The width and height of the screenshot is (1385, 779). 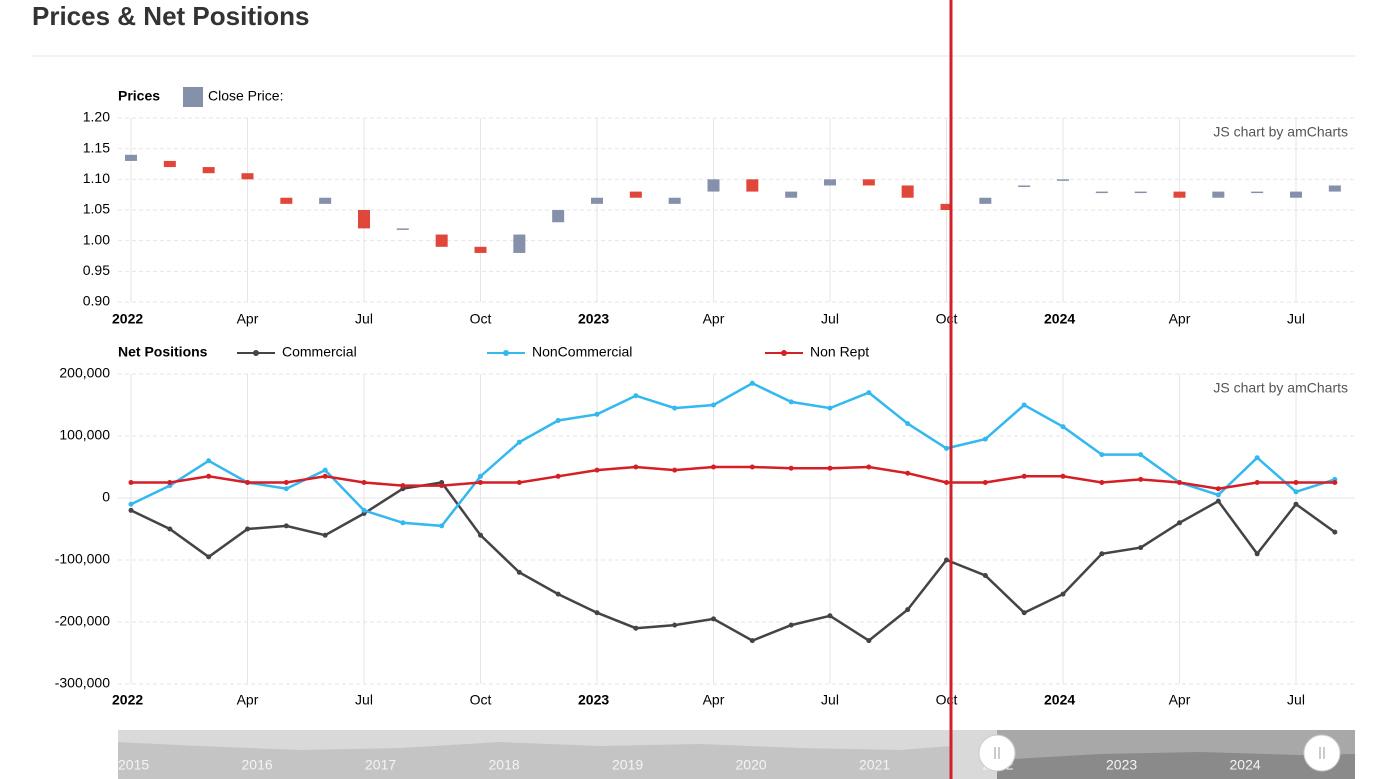 I want to click on scrollbar-label: 2024, so click(x=1245, y=765).